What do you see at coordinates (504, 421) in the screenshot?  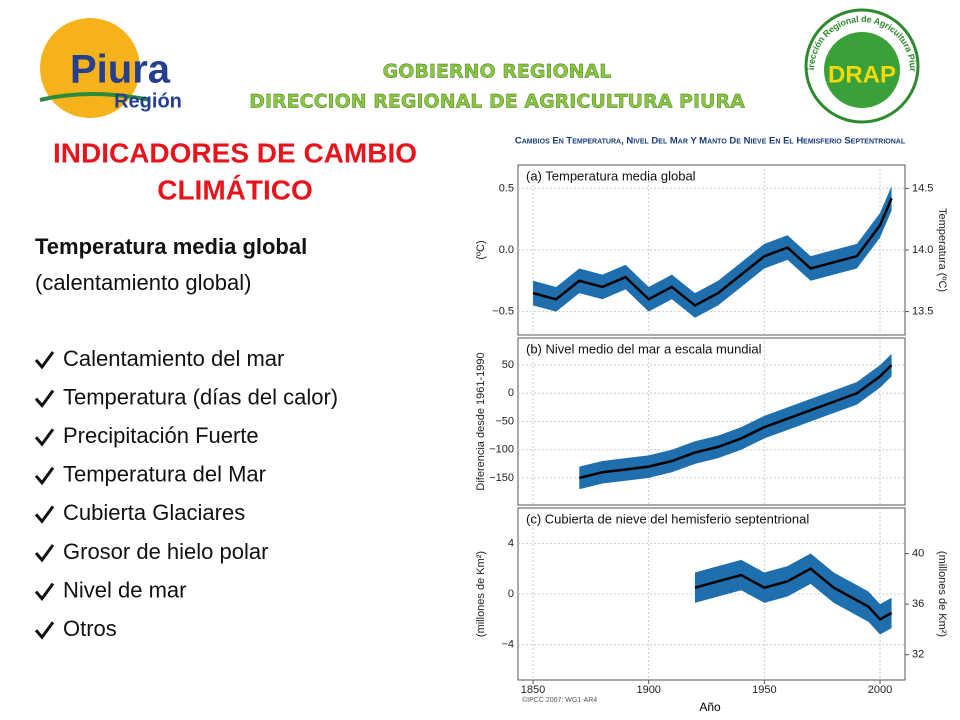 I see `y-tick-label: −50` at bounding box center [504, 421].